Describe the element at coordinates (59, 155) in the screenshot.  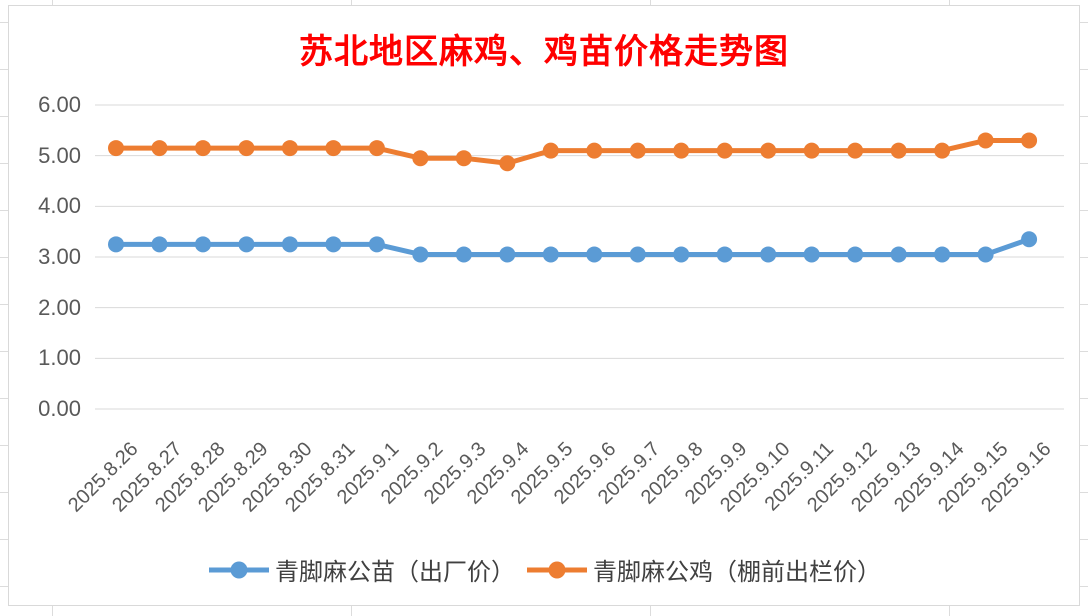
I see `y-axis-label: 5.00` at that location.